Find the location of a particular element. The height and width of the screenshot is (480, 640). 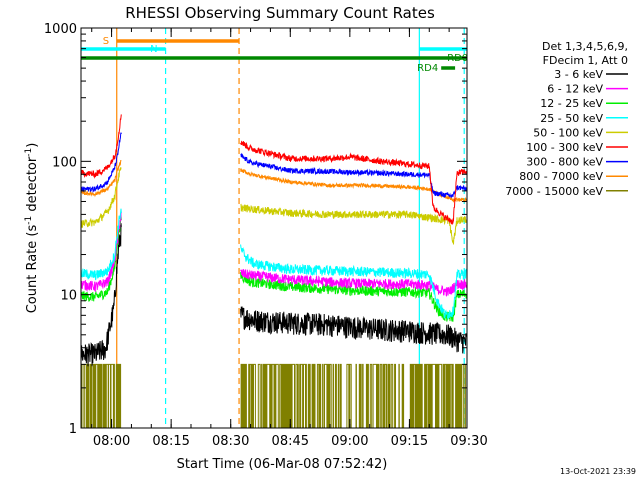

x-tick-label-6: 09:30 is located at coordinates (468, 441).